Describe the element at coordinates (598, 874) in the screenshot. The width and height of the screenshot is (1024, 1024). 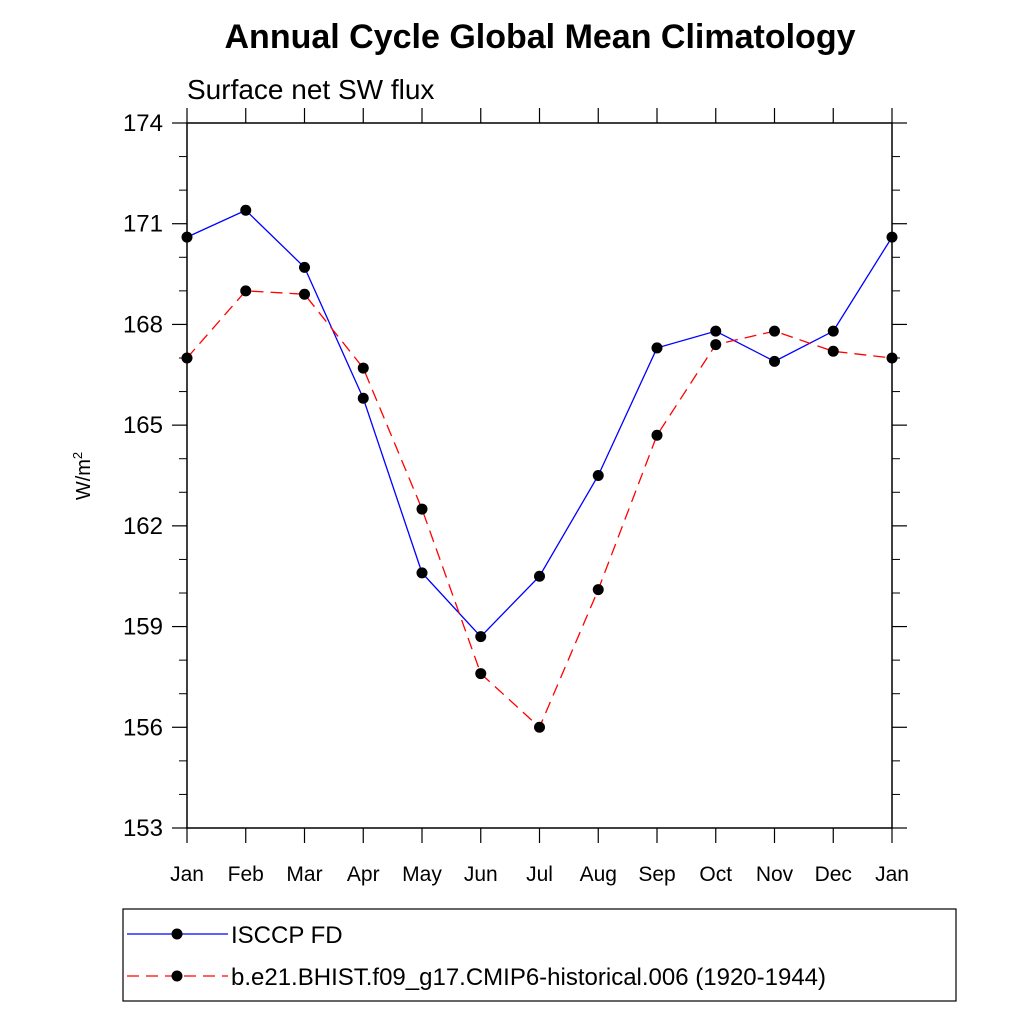
I see `x-tick-label: Aug` at that location.